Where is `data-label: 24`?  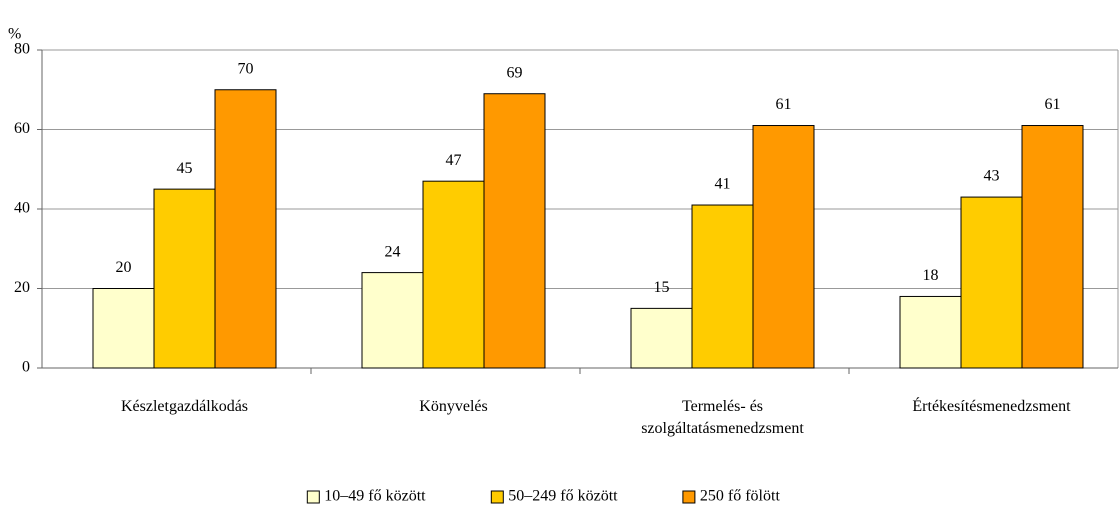
data-label: 24 is located at coordinates (393, 251).